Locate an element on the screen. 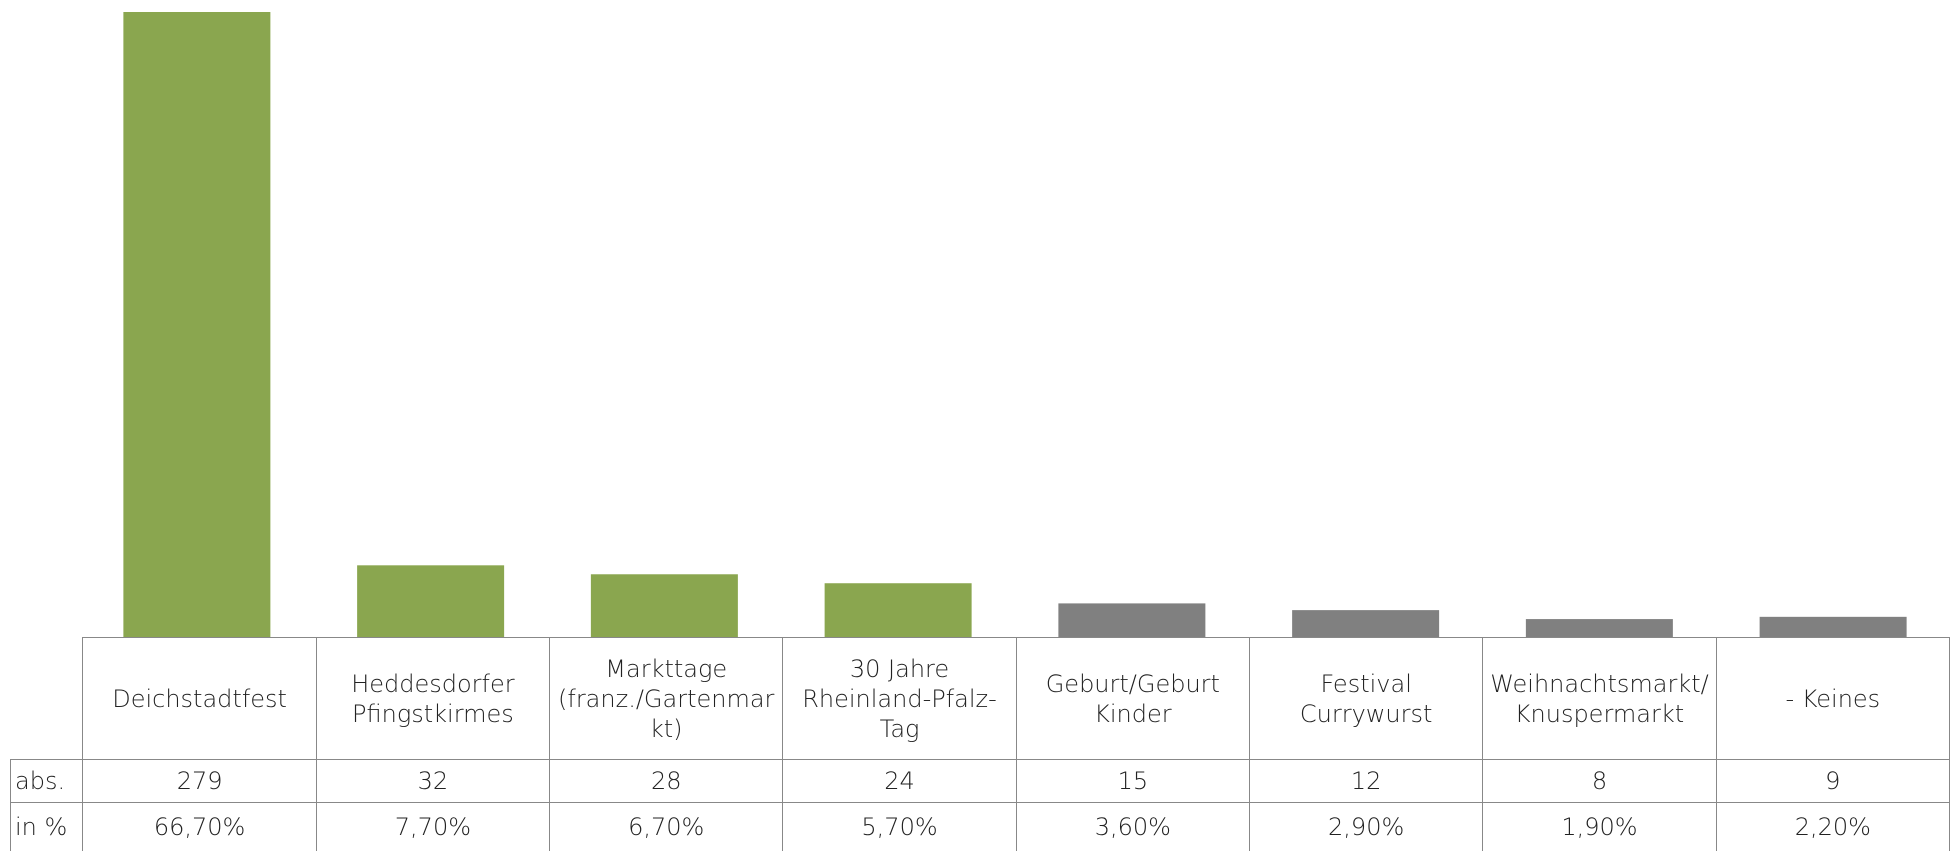  category-label: Geburt/Geburt Kinder is located at coordinates (1133, 698).